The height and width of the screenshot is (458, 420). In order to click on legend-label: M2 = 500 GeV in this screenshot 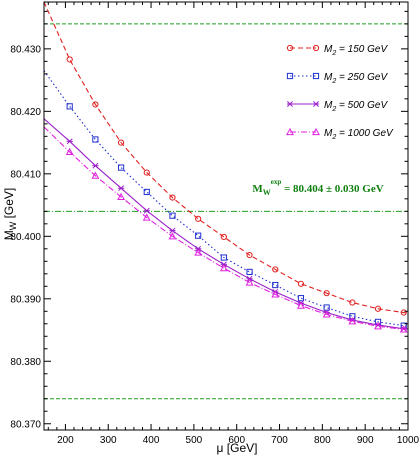, I will do `click(356, 106)`.